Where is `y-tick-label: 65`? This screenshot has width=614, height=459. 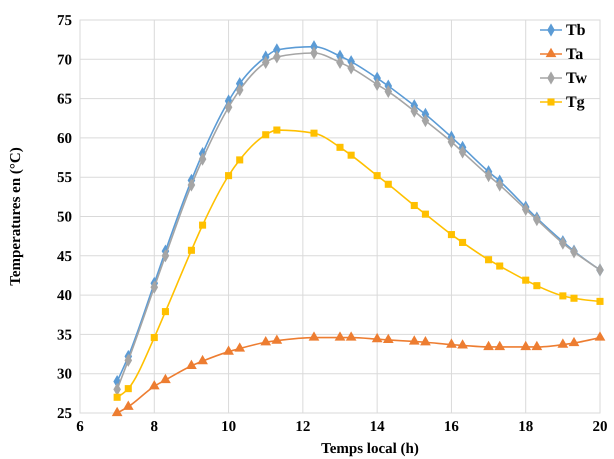 y-tick-label: 65 is located at coordinates (64, 100).